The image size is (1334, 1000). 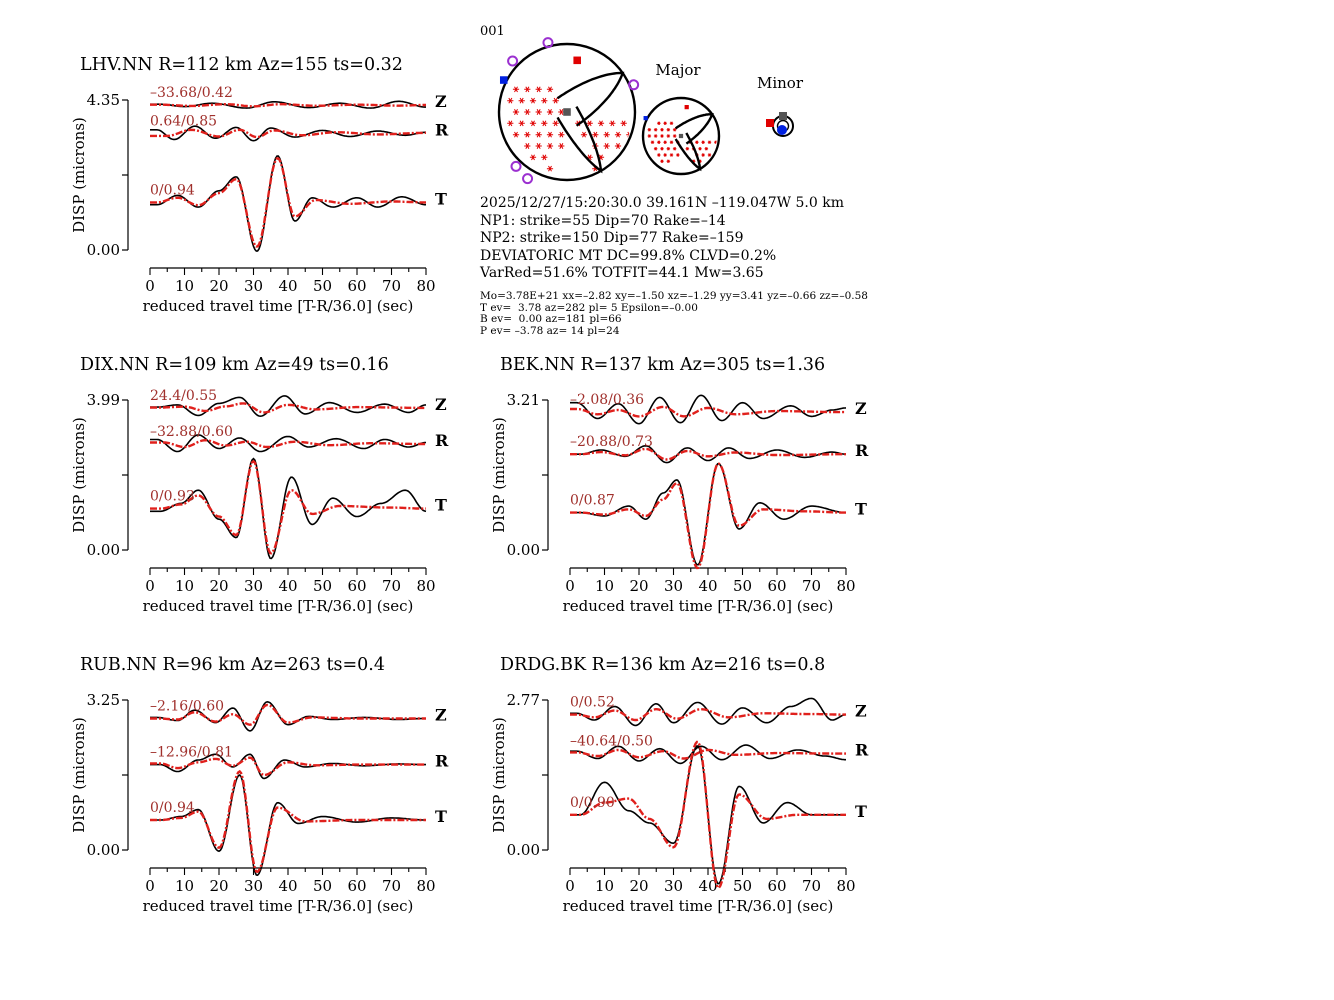 What do you see at coordinates (523, 400) in the screenshot?
I see `y-tick-label: 3.21` at bounding box center [523, 400].